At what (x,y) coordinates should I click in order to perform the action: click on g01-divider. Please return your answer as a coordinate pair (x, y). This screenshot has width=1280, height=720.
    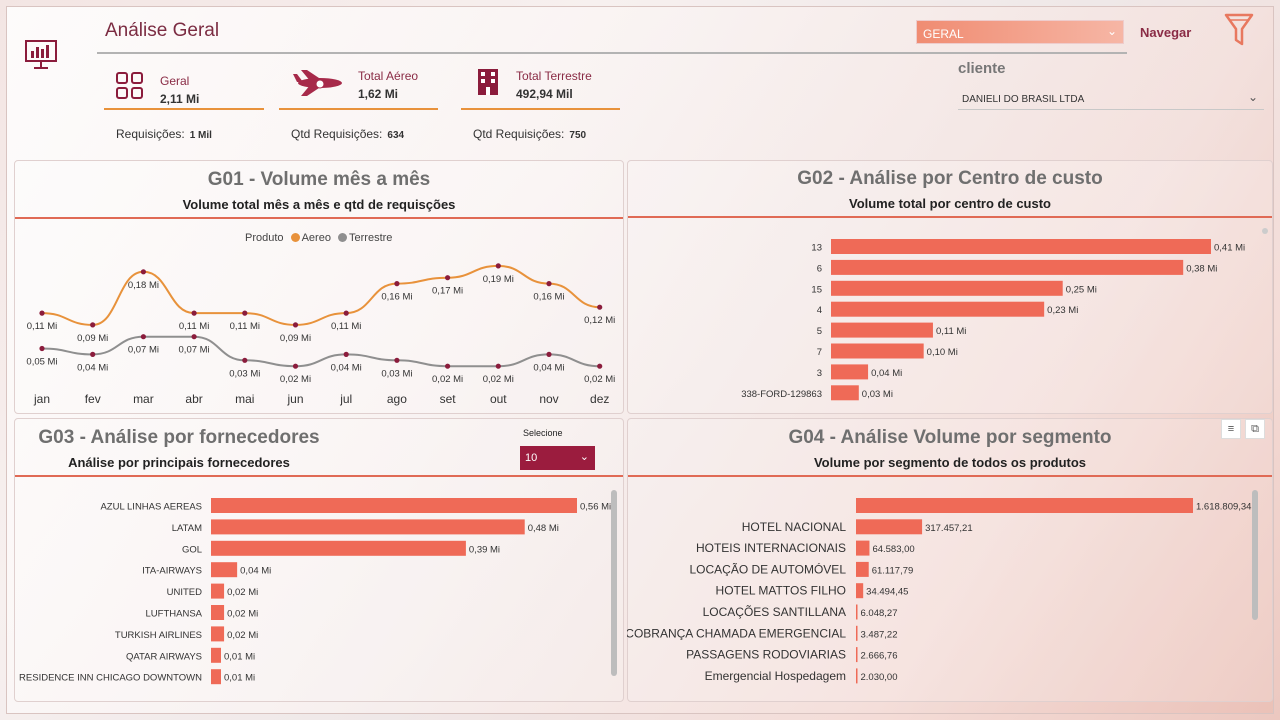
    Looking at the image, I should click on (319, 218).